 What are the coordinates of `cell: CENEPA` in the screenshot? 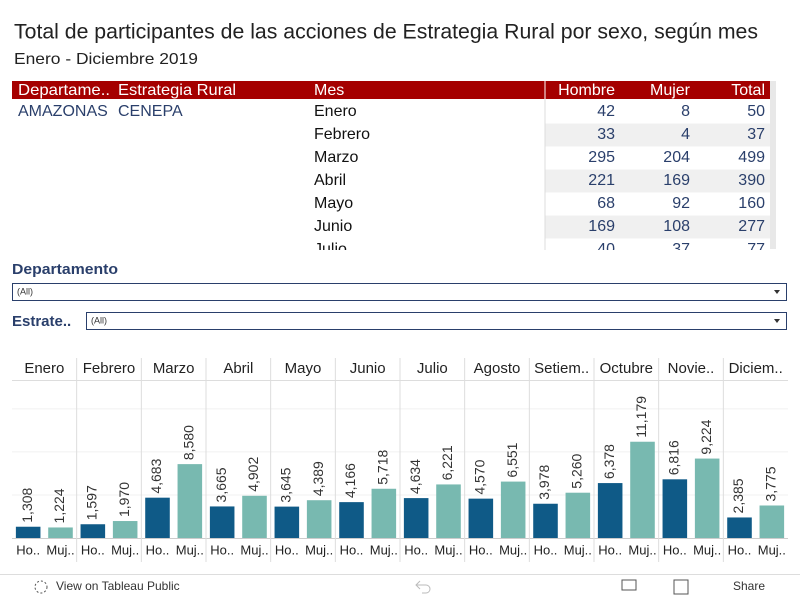 It's located at (150, 111).